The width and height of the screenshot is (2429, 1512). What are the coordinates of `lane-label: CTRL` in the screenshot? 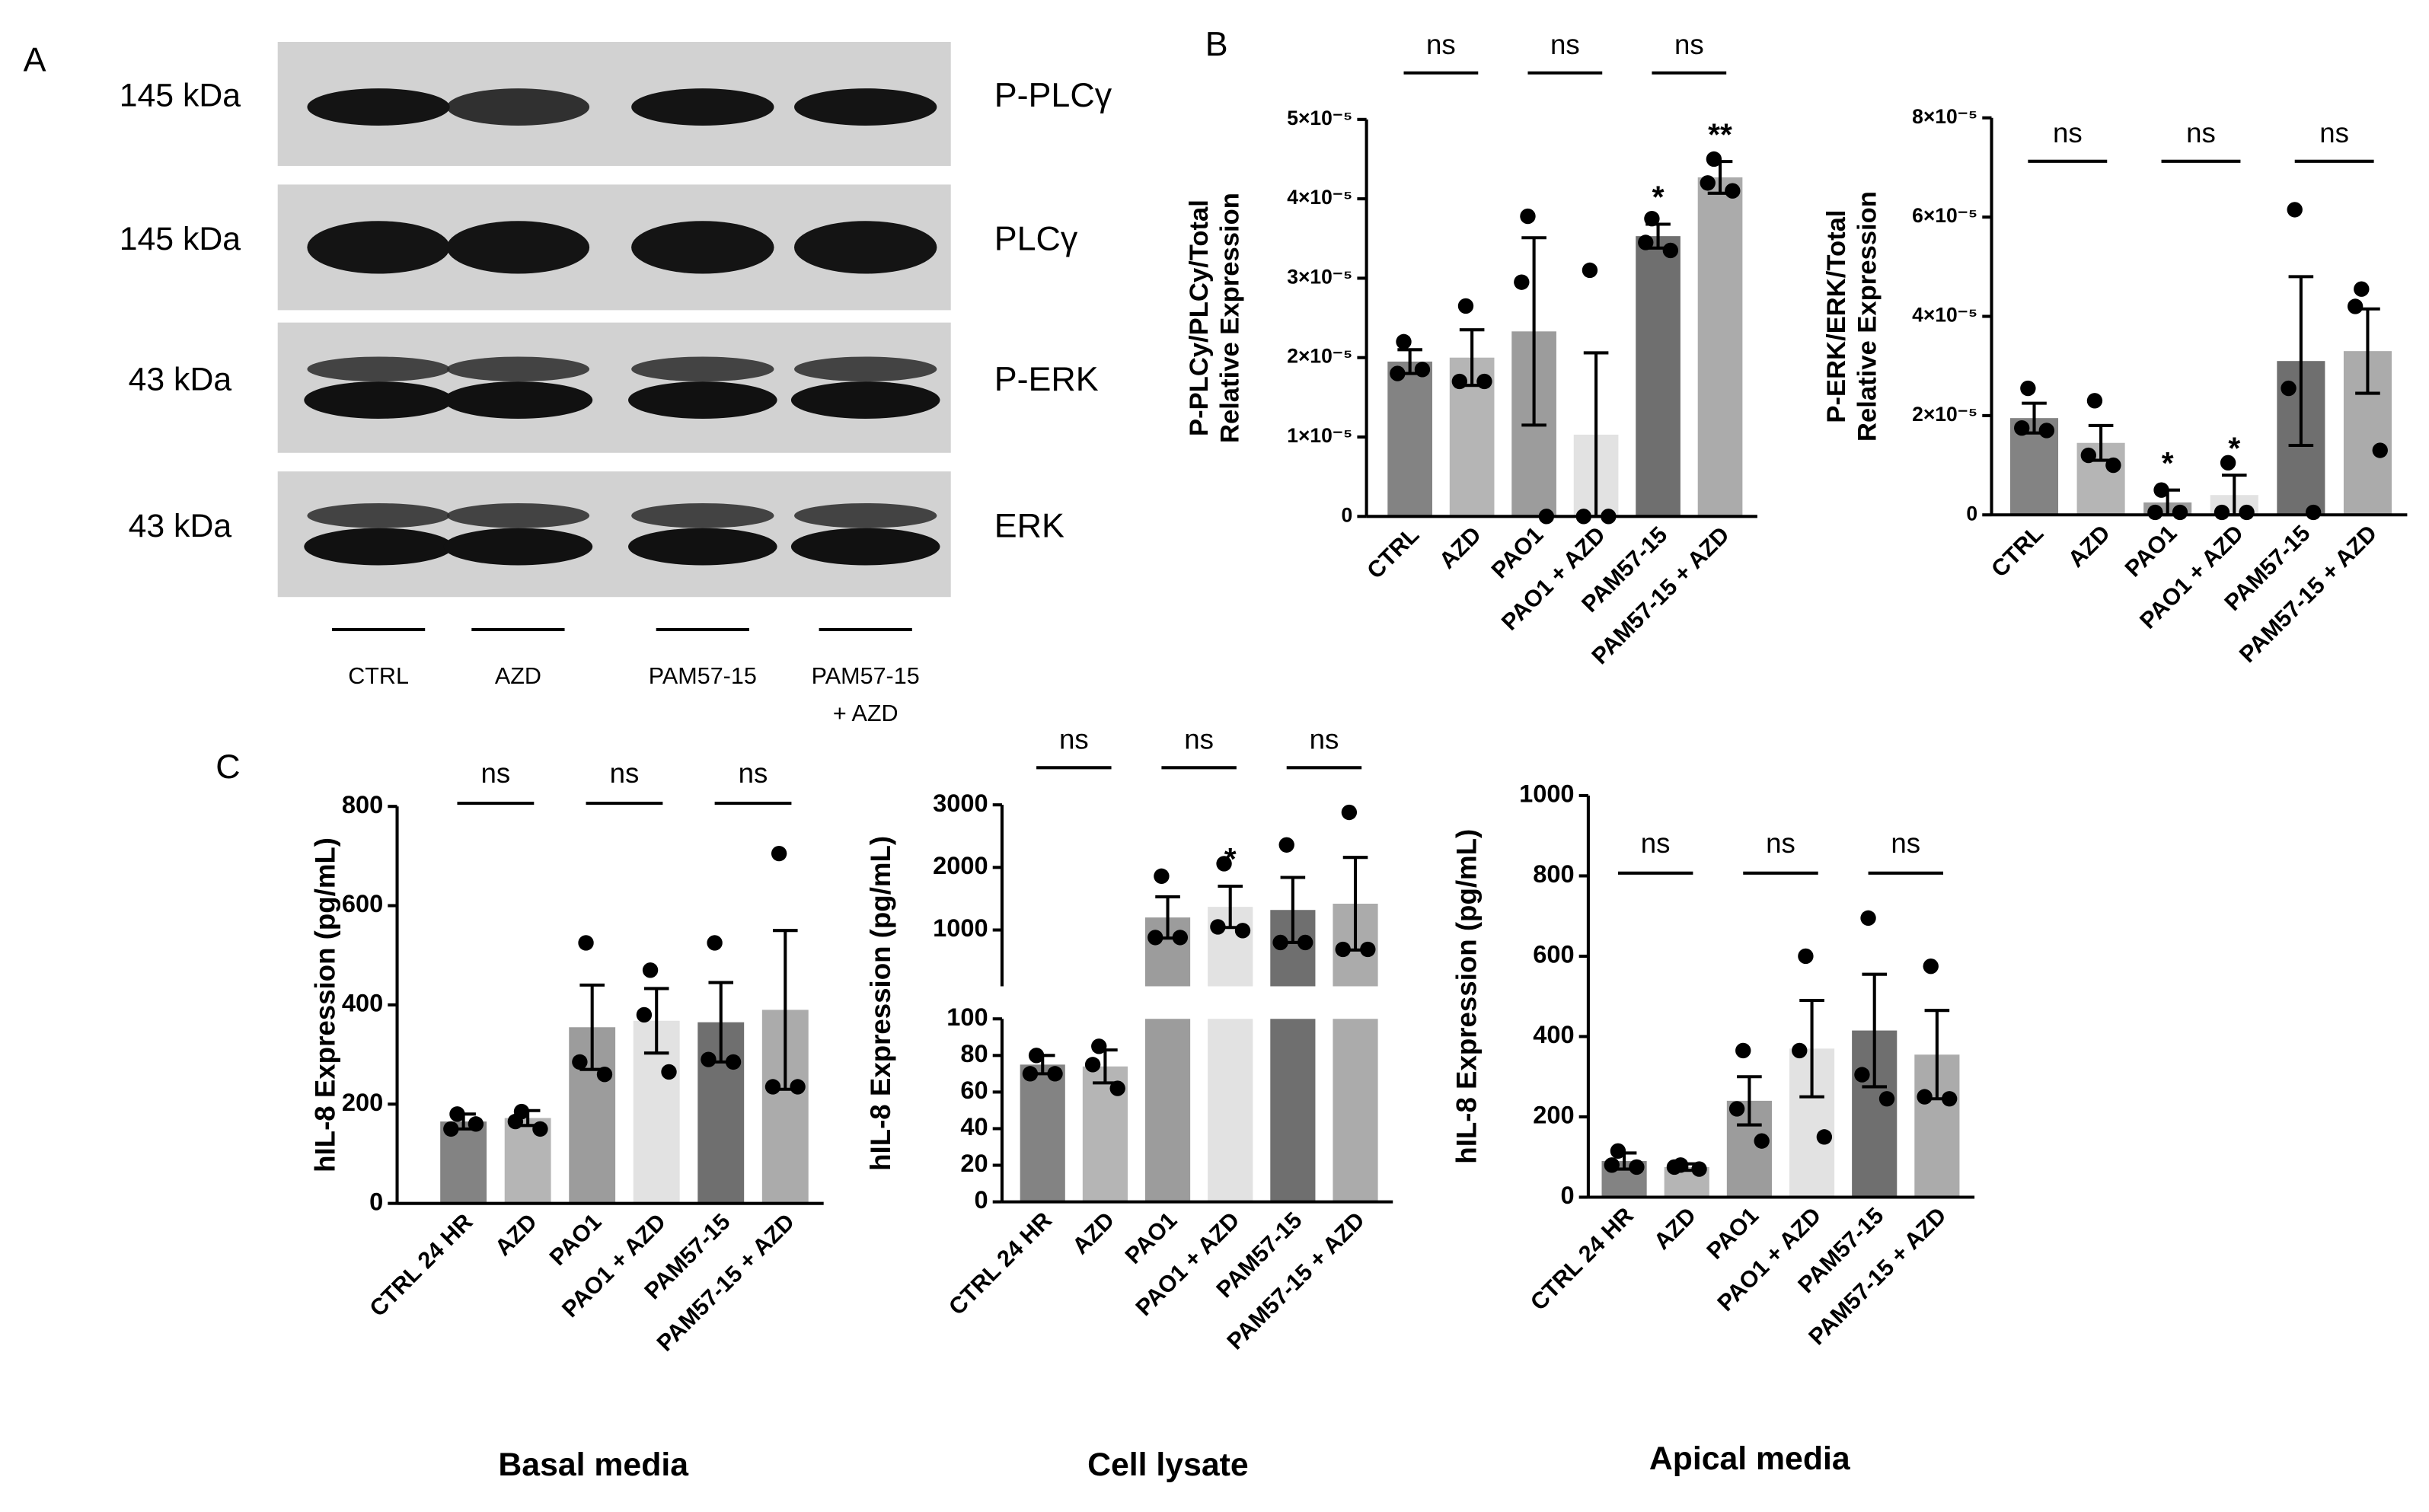 It's located at (378, 676).